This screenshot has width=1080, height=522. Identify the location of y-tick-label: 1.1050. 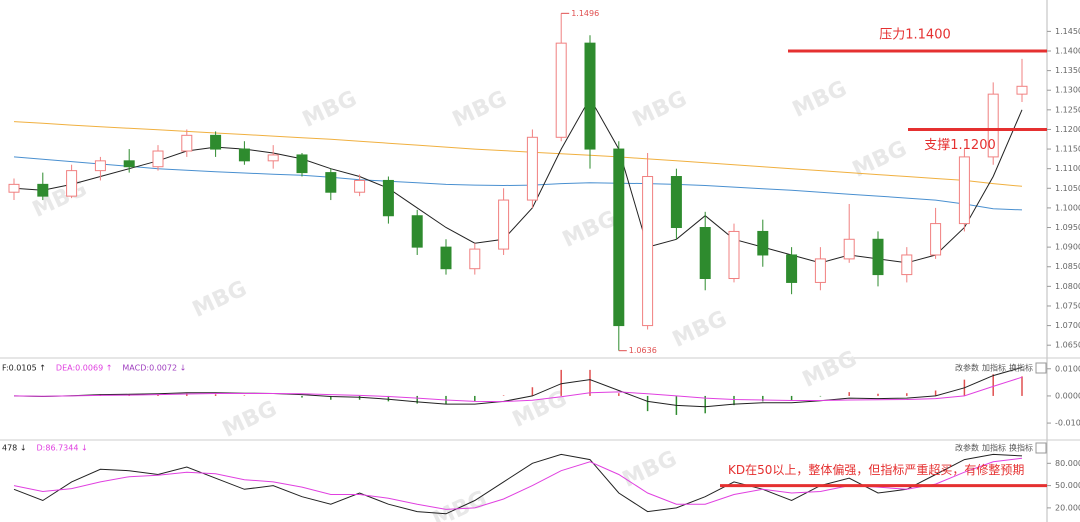
(1067, 188).